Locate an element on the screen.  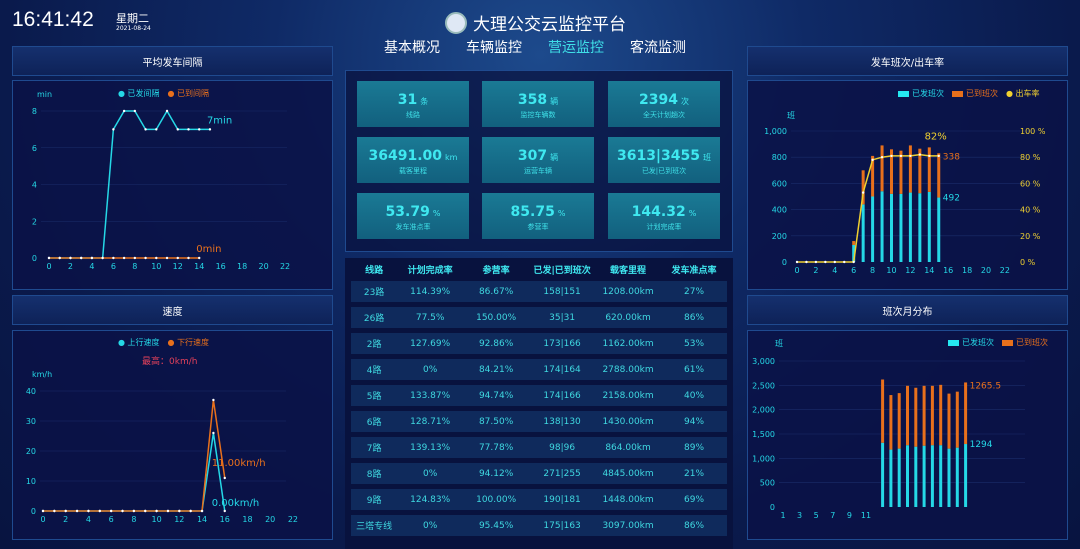
tab-passenger-monitor: 客流监测 is located at coordinates (658, 48).